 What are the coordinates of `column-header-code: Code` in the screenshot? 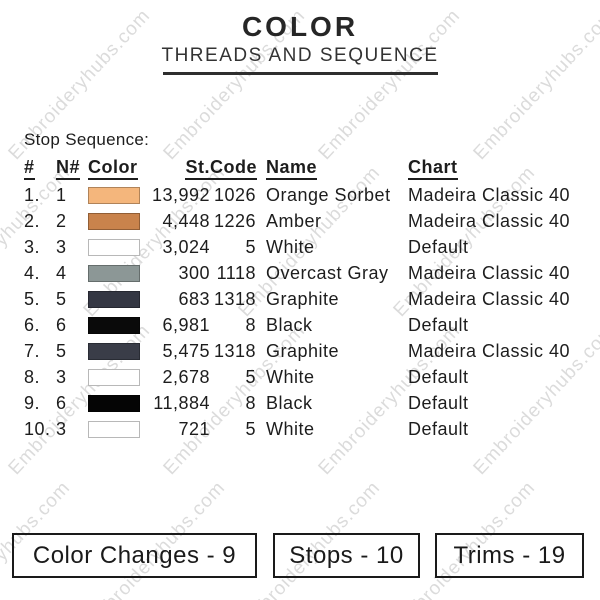 It's located at (233, 168).